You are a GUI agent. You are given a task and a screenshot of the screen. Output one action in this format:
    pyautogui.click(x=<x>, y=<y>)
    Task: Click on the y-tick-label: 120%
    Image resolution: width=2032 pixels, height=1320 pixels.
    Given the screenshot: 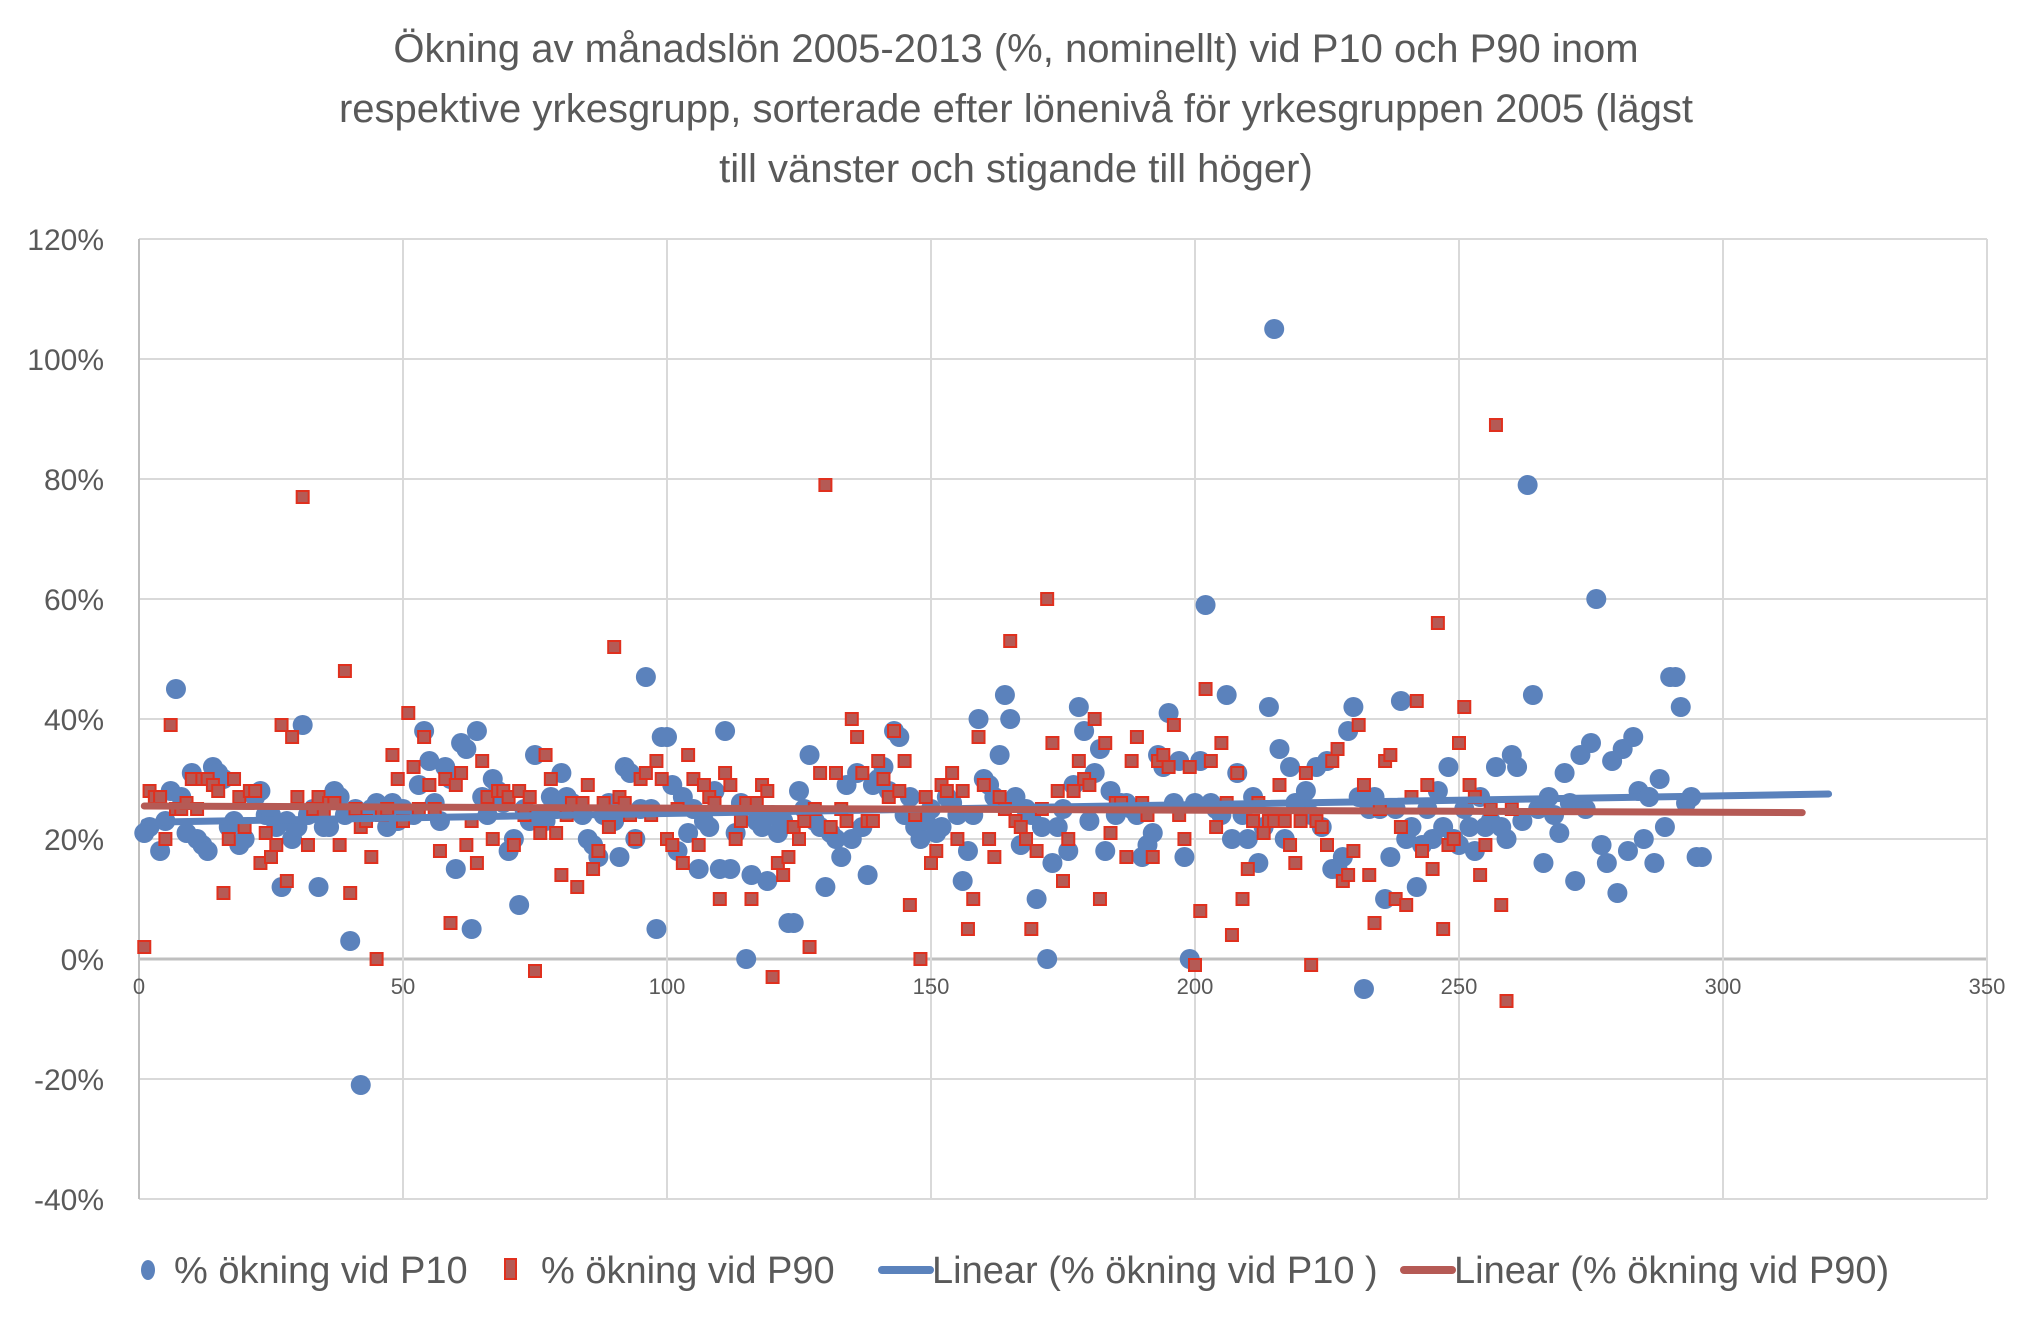 What is the action you would take?
    pyautogui.click(x=65, y=240)
    